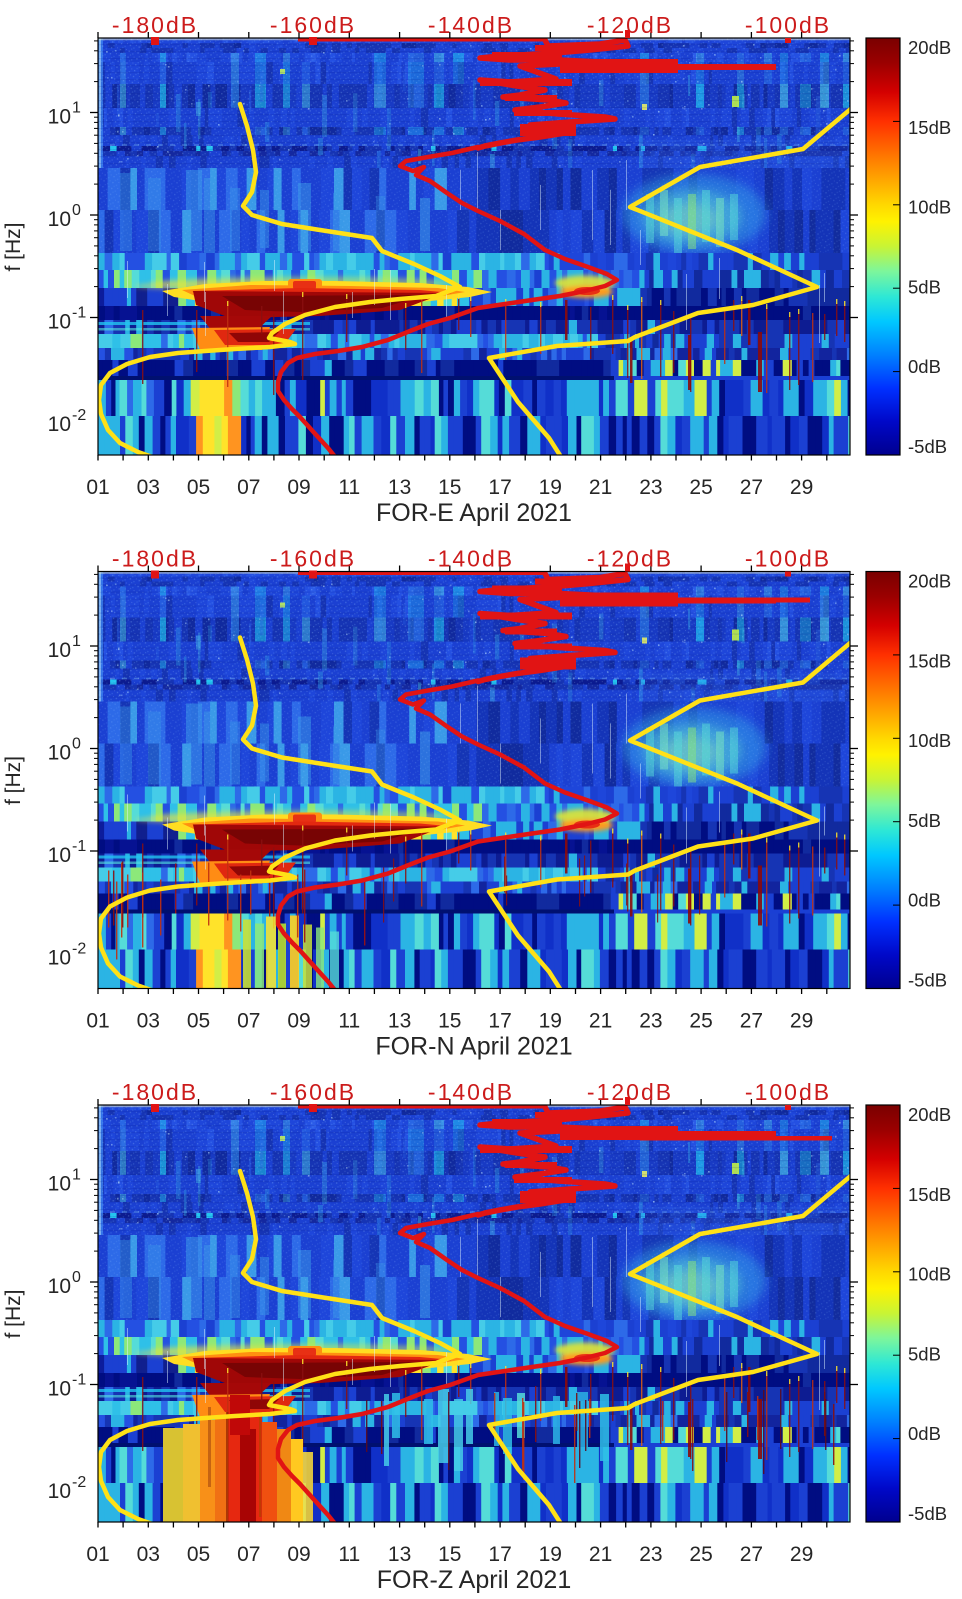  I want to click on svg-text: FOR-Z April 2021, so click(474, 1580).